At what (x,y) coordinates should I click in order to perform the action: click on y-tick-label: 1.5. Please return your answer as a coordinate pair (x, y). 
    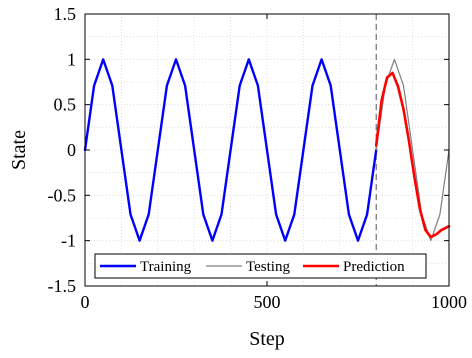
    Looking at the image, I should click on (65, 14).